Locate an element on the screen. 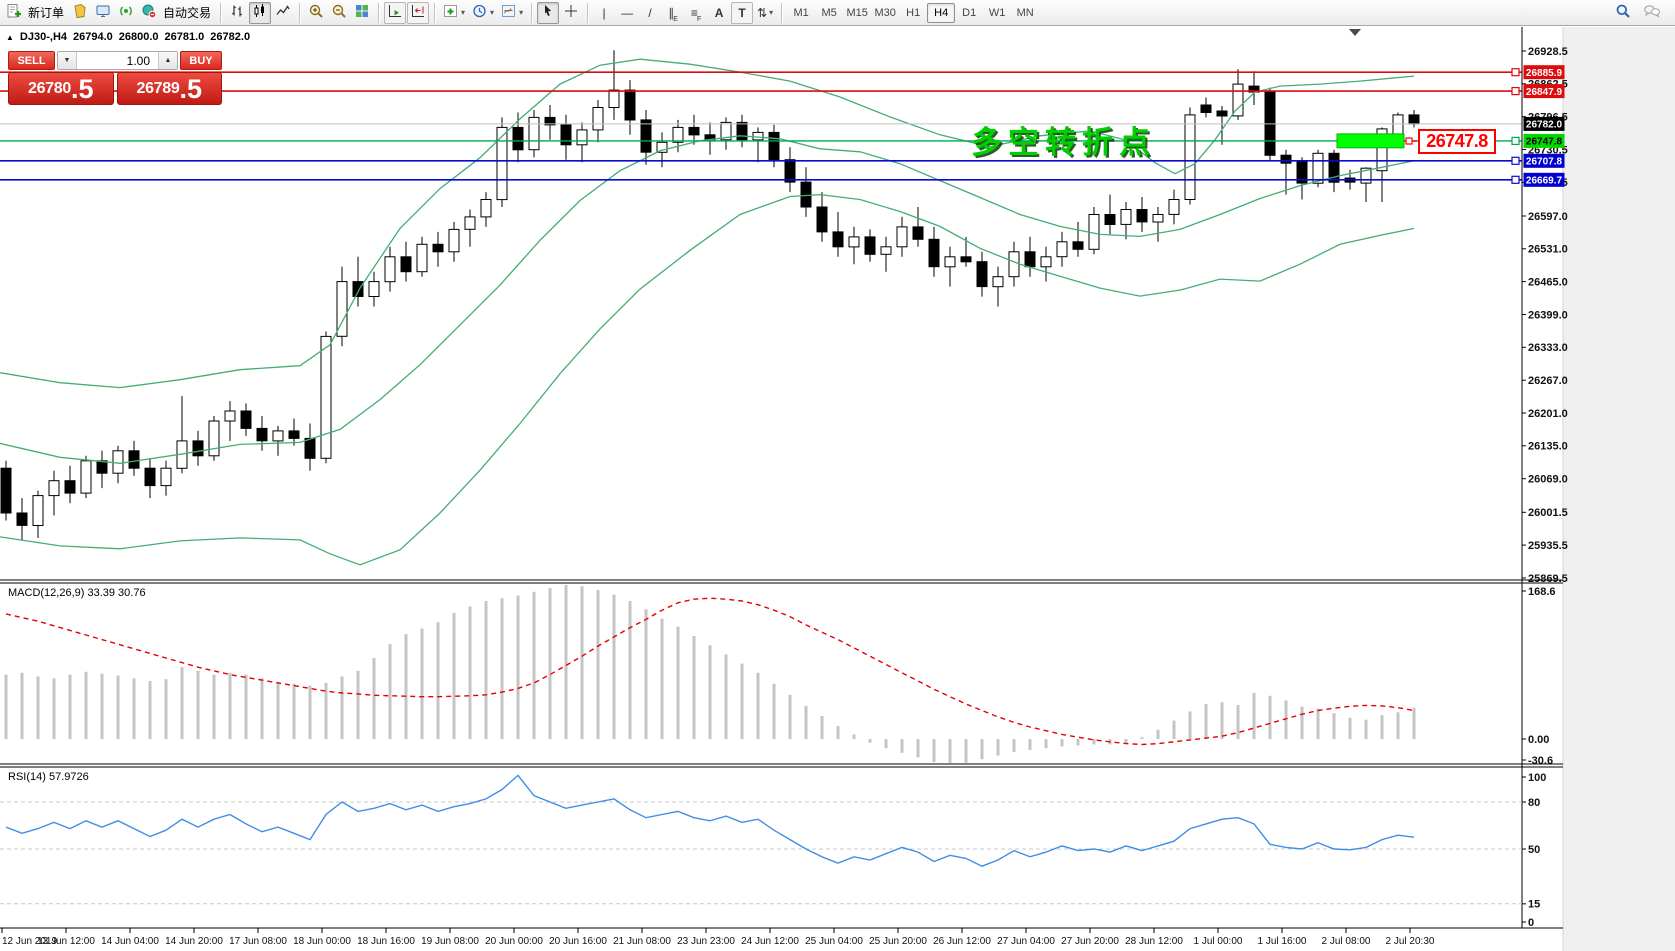 The height and width of the screenshot is (951, 1675). vertical-line-tool-button: | is located at coordinates (604, 13).